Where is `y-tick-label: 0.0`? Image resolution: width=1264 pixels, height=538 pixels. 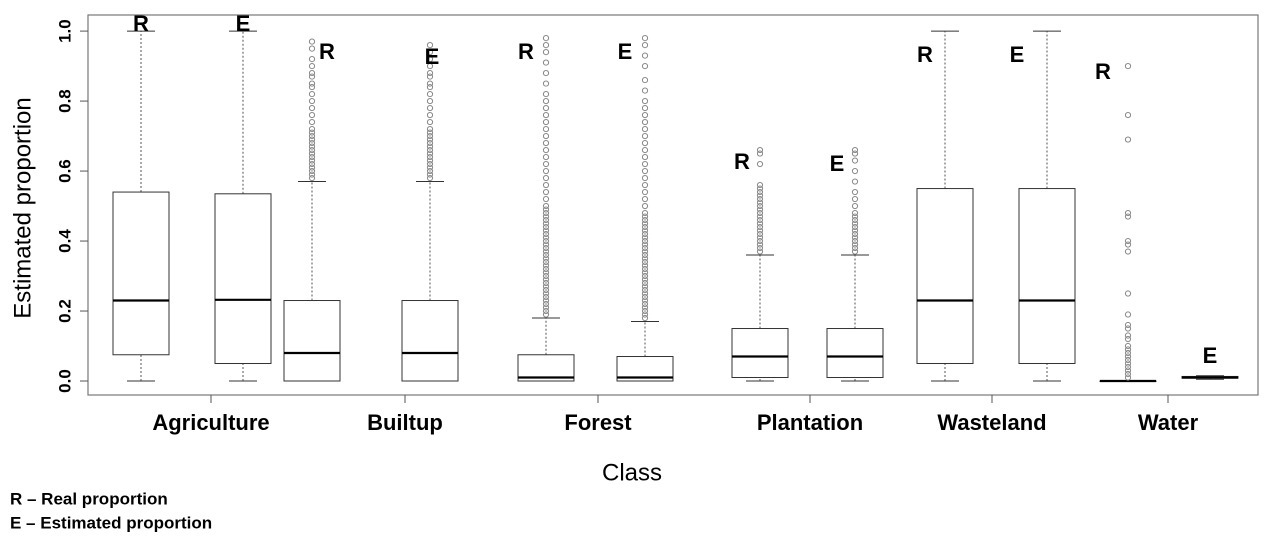 y-tick-label: 0.0 is located at coordinates (64, 381).